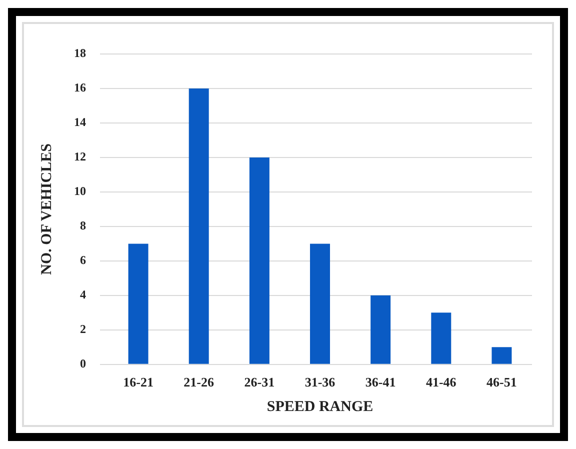  Describe the element at coordinates (320, 382) in the screenshot. I see `x-tick-label: 31-36` at that location.